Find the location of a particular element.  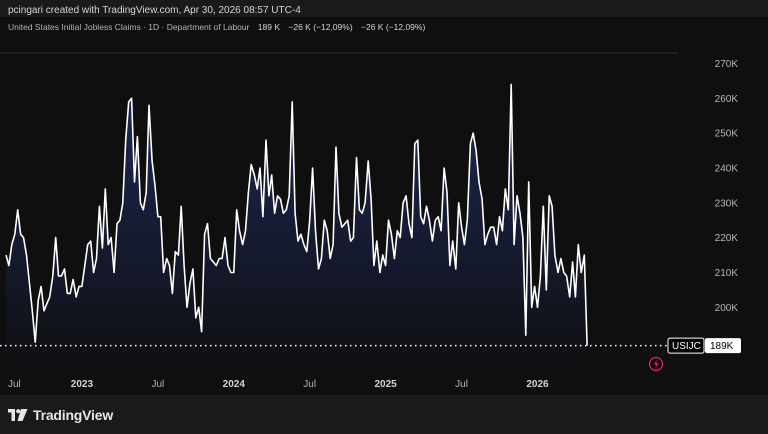

y-tick-label: 200K is located at coordinates (727, 308).